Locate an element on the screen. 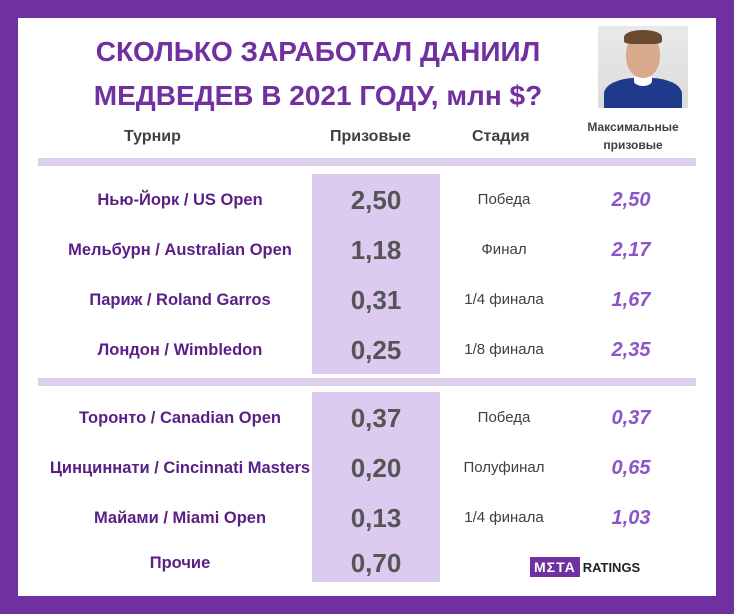 This screenshot has height=614, width=734. row-stage: 1/8 финала is located at coordinates (504, 349).